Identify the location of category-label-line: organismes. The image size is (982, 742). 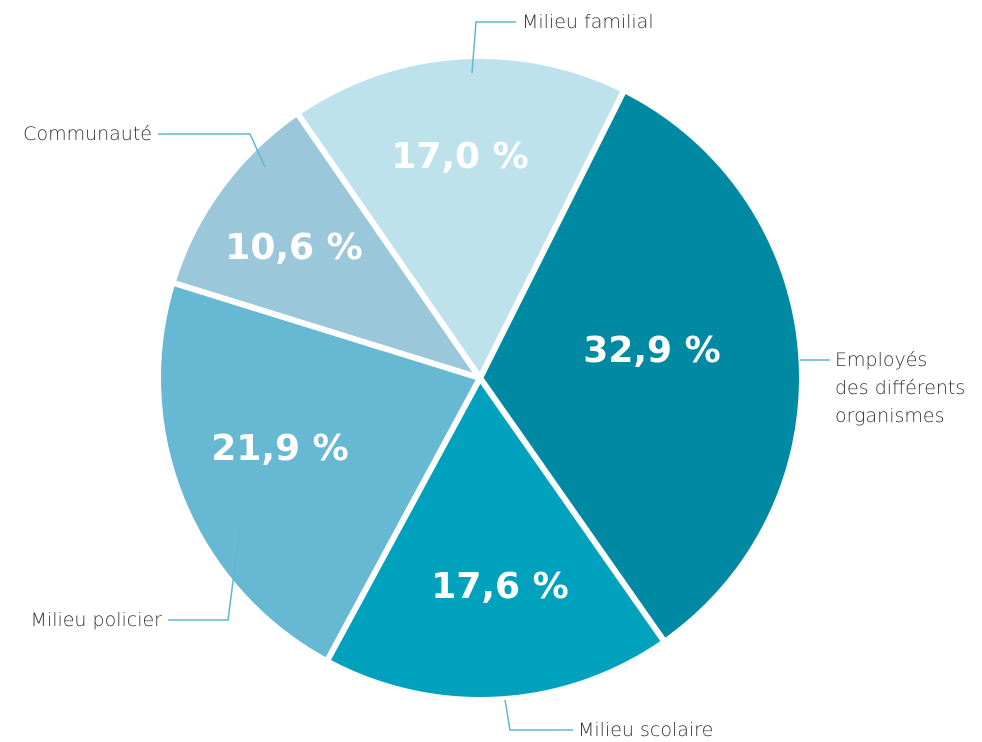
(889, 416).